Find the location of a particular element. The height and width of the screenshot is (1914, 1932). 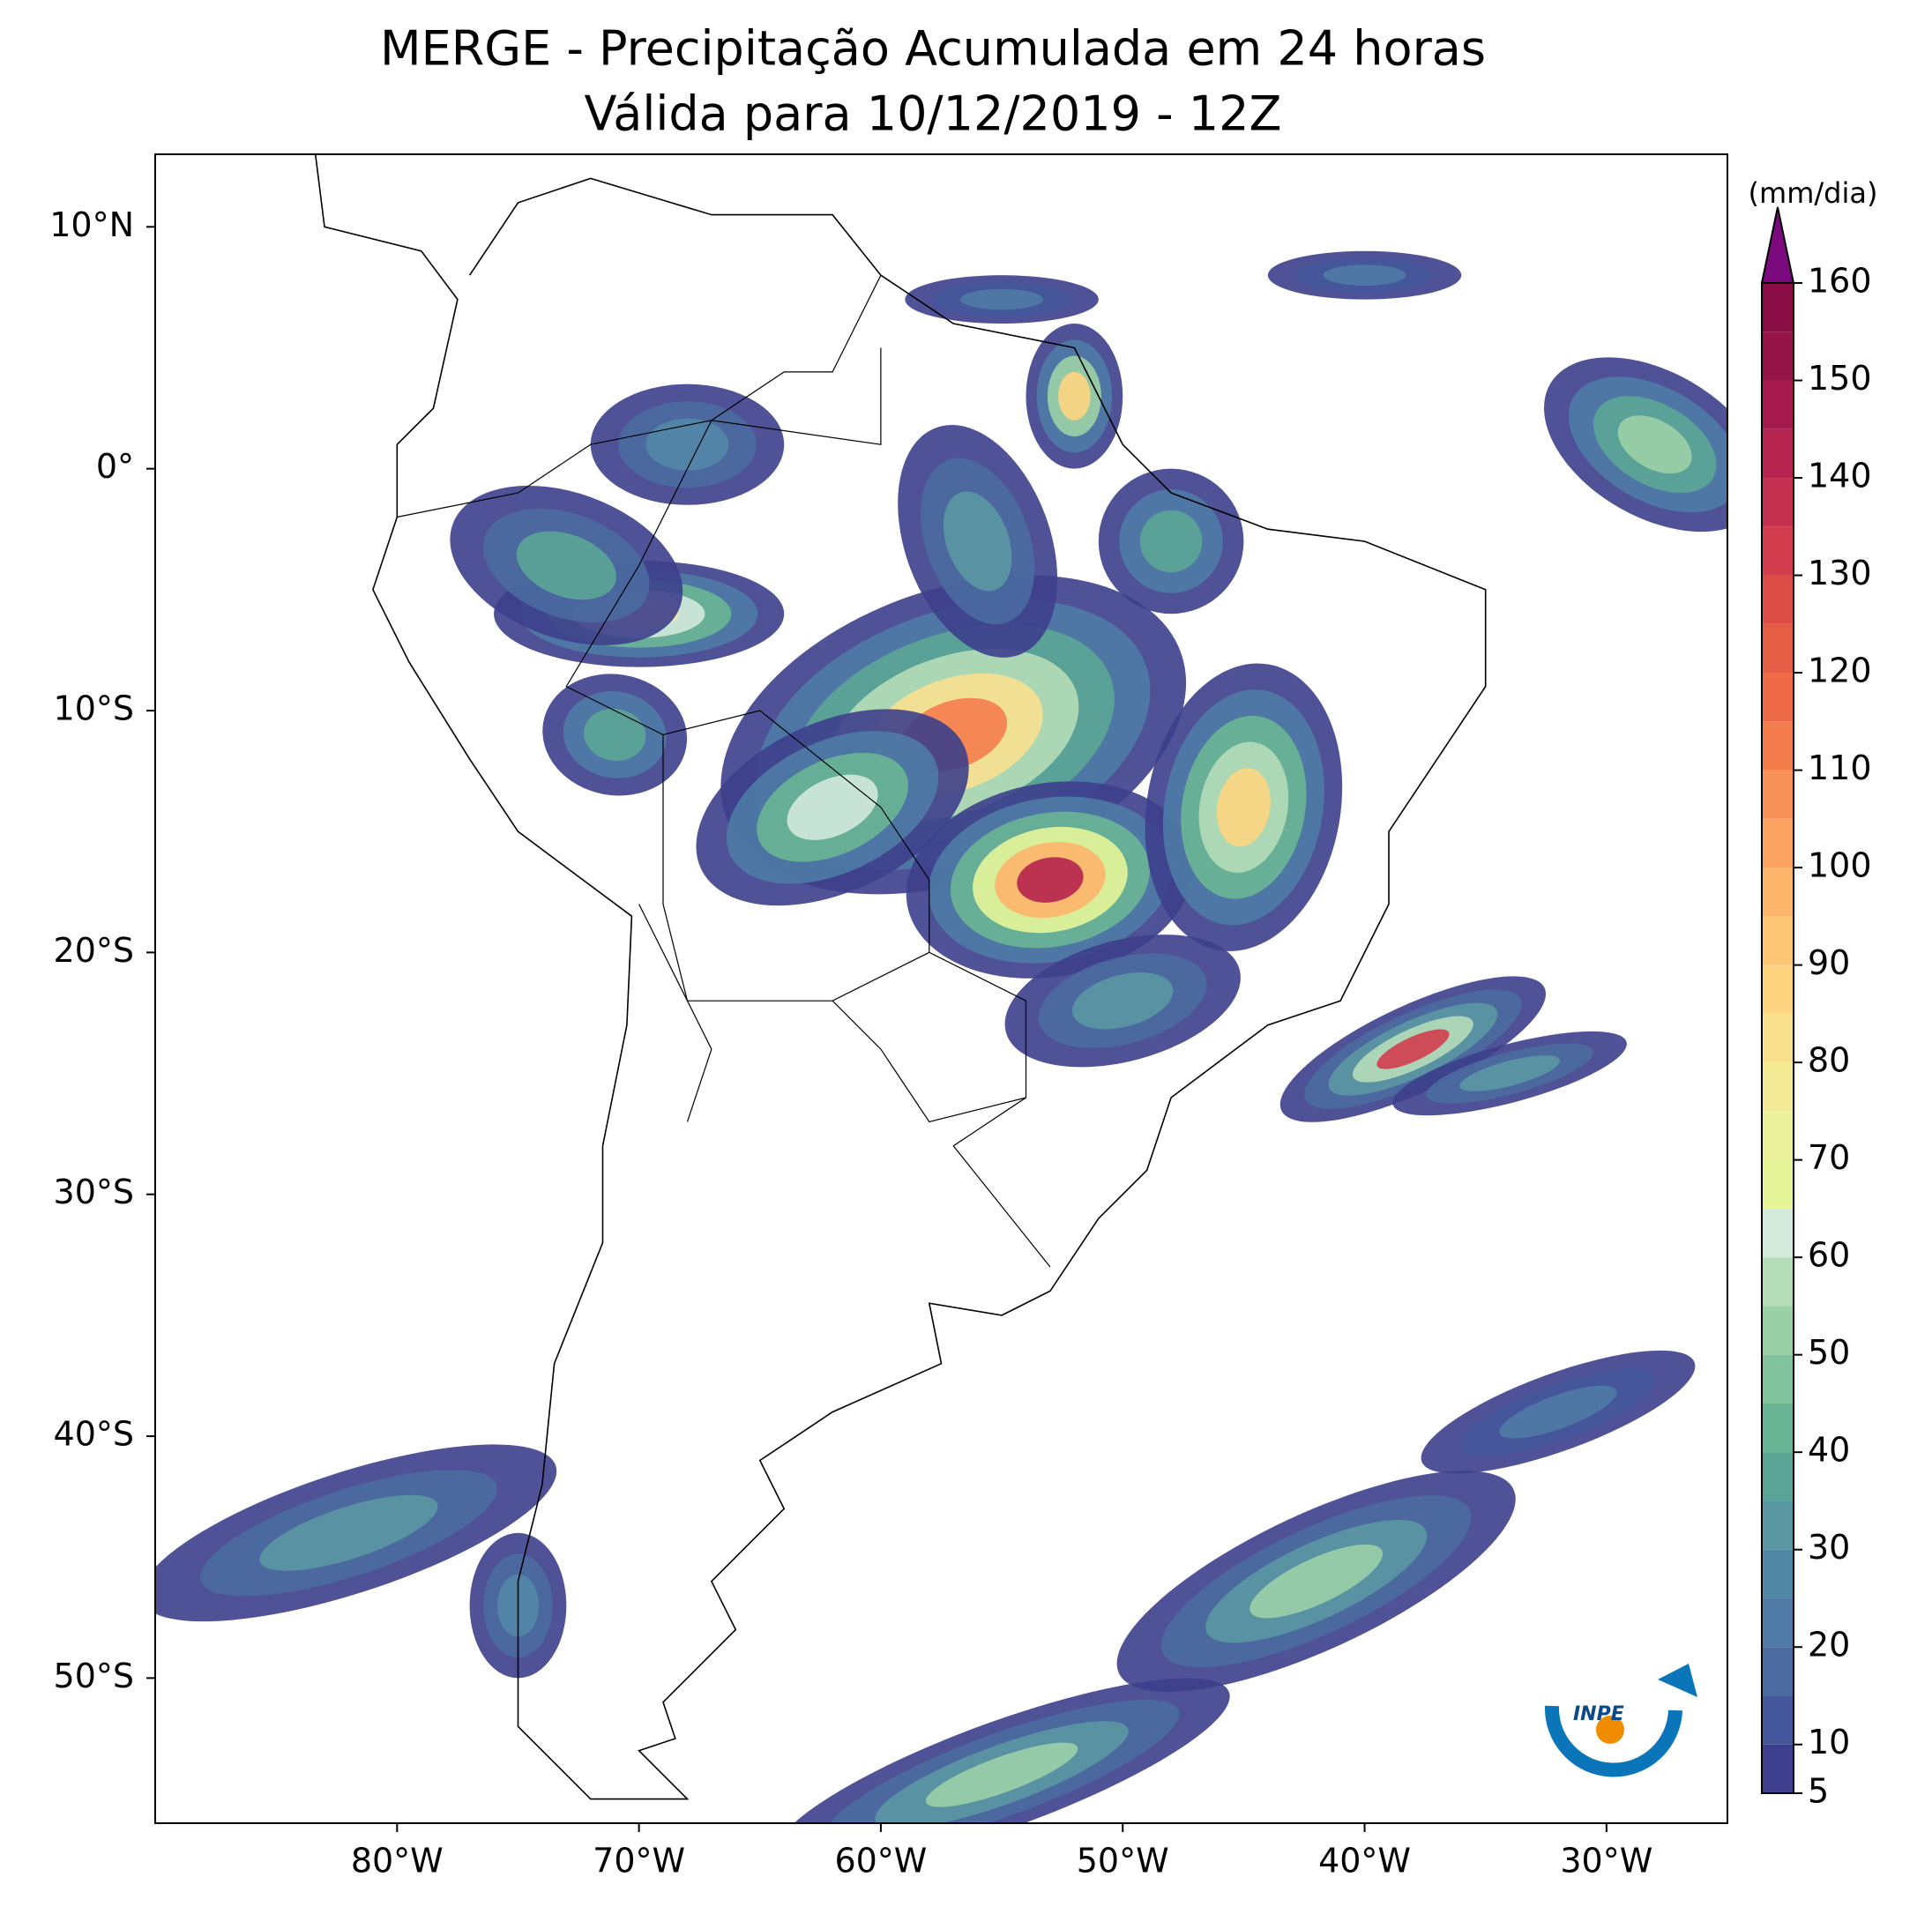

colorbar-tick-label: 90 is located at coordinates (1829, 962).